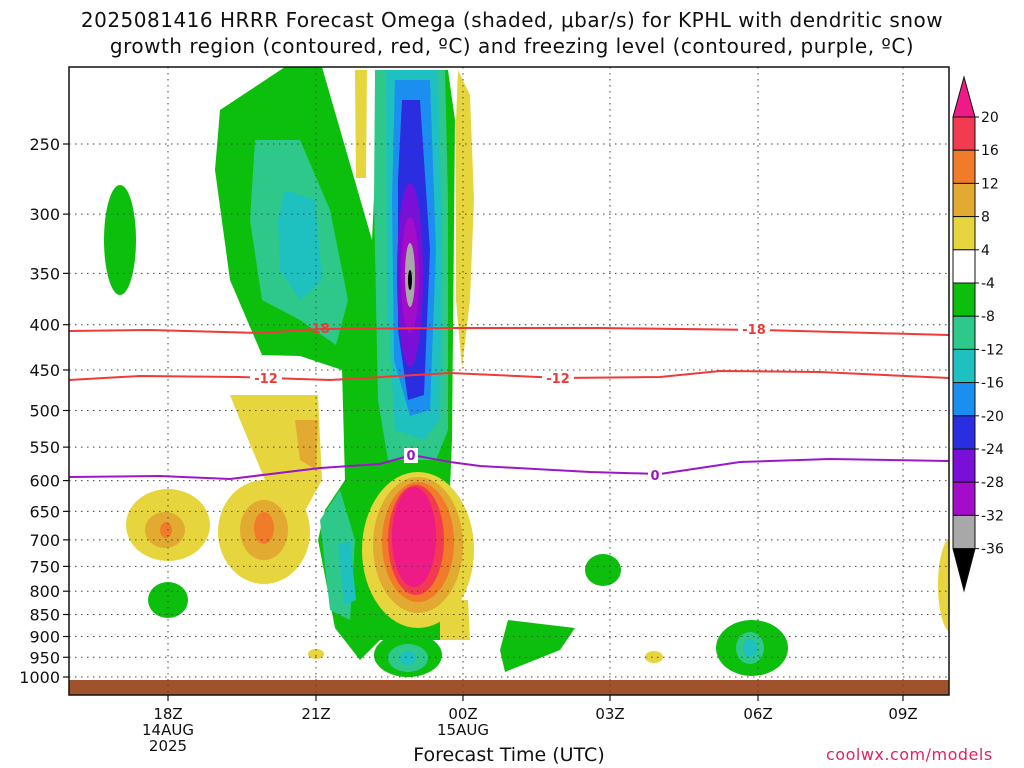 Image resolution: width=1024 pixels, height=768 pixels. Describe the element at coordinates (990, 184) in the screenshot. I see `colorbar-label: 12` at that location.